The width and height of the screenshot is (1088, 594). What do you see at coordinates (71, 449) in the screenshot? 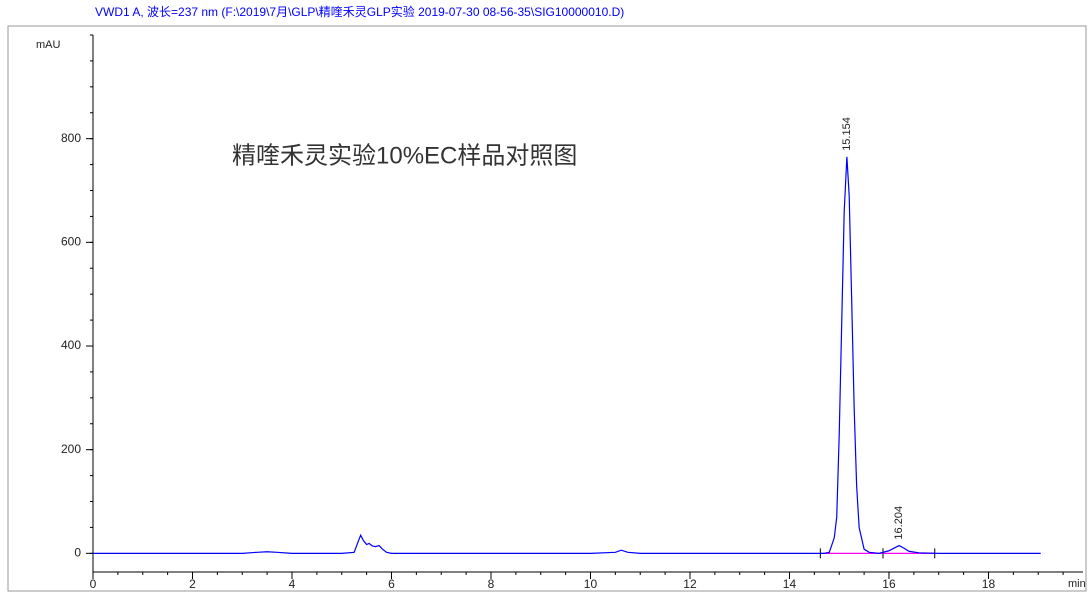
I see `y-tick-label: 200` at bounding box center [71, 449].